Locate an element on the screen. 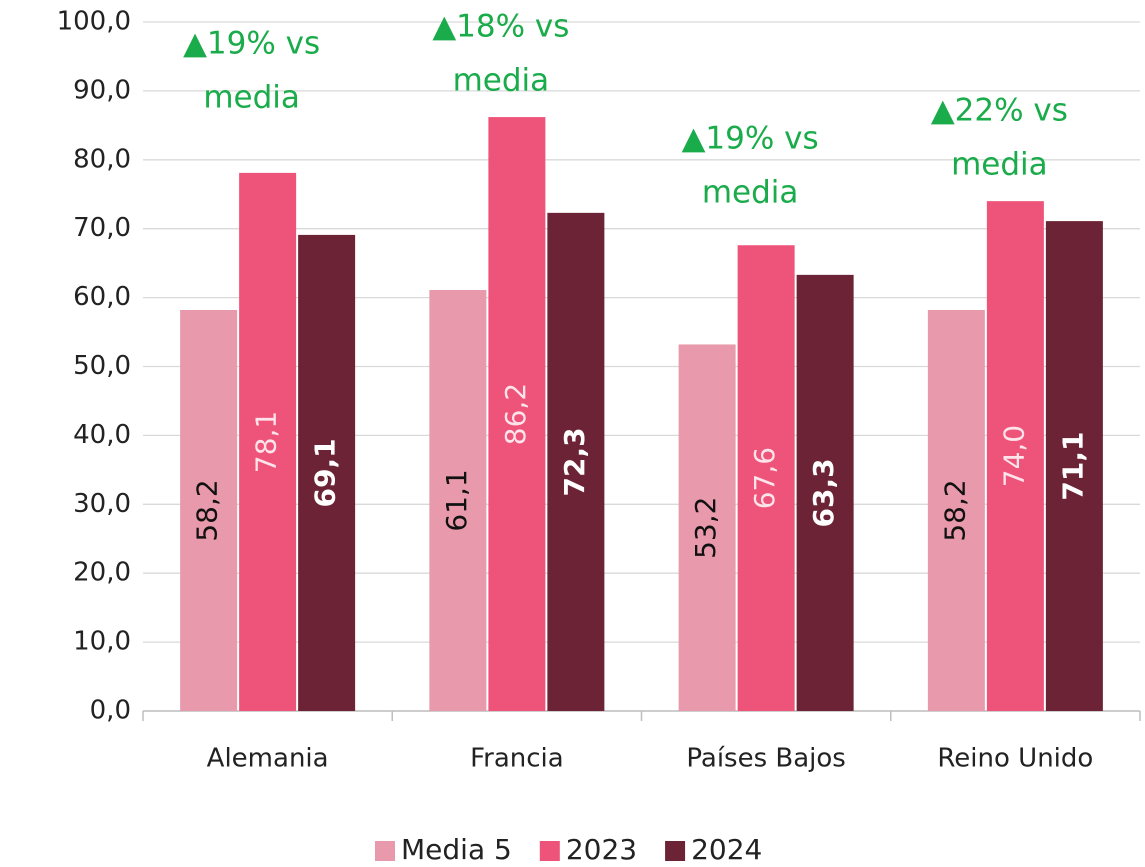  data-label: 71,1 is located at coordinates (1072, 466).